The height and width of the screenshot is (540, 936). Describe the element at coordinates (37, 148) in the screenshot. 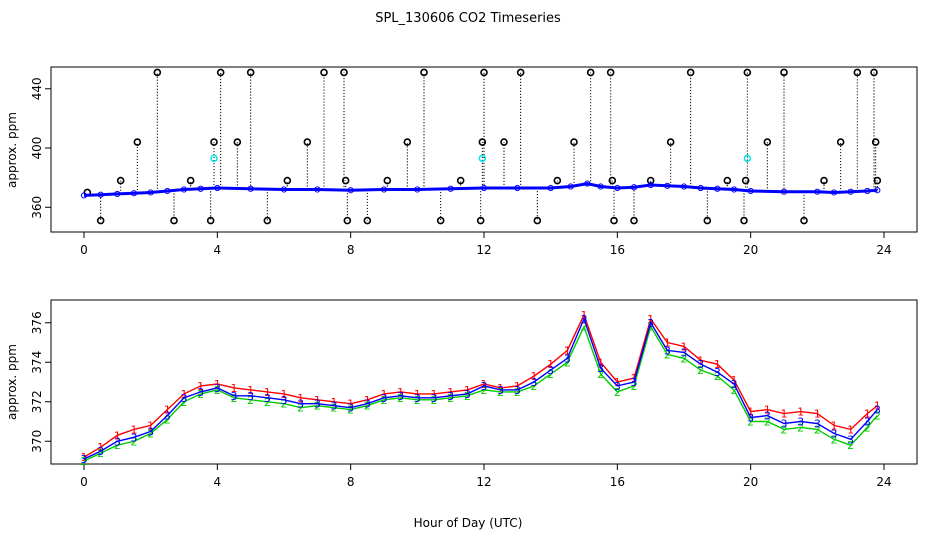

I see `top-y-tick-label: 400` at that location.